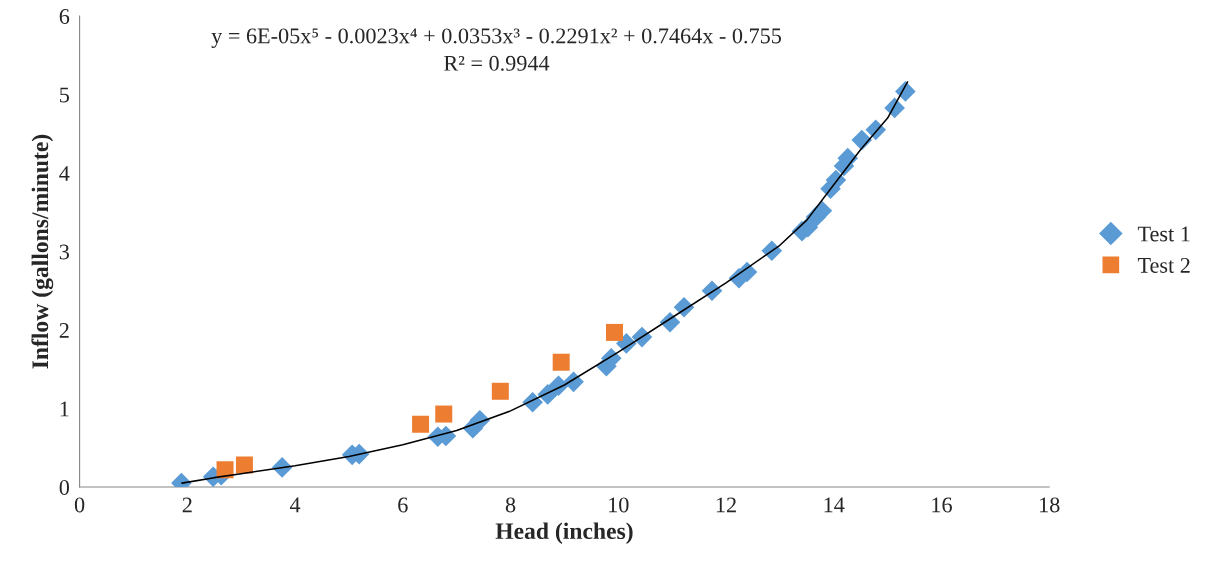  What do you see at coordinates (834, 505) in the screenshot?
I see `x-tick-label: 14` at bounding box center [834, 505].